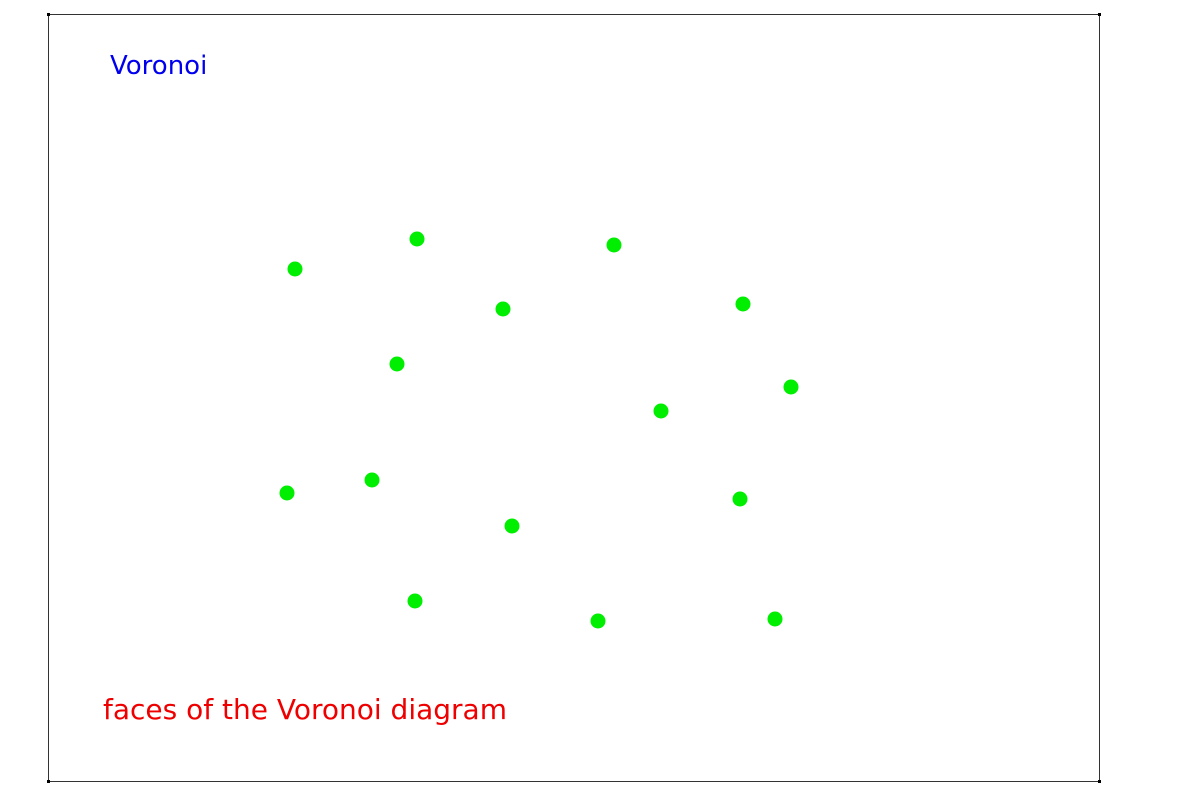  What do you see at coordinates (48, 14) in the screenshot?
I see `frame-corner-top-left` at bounding box center [48, 14].